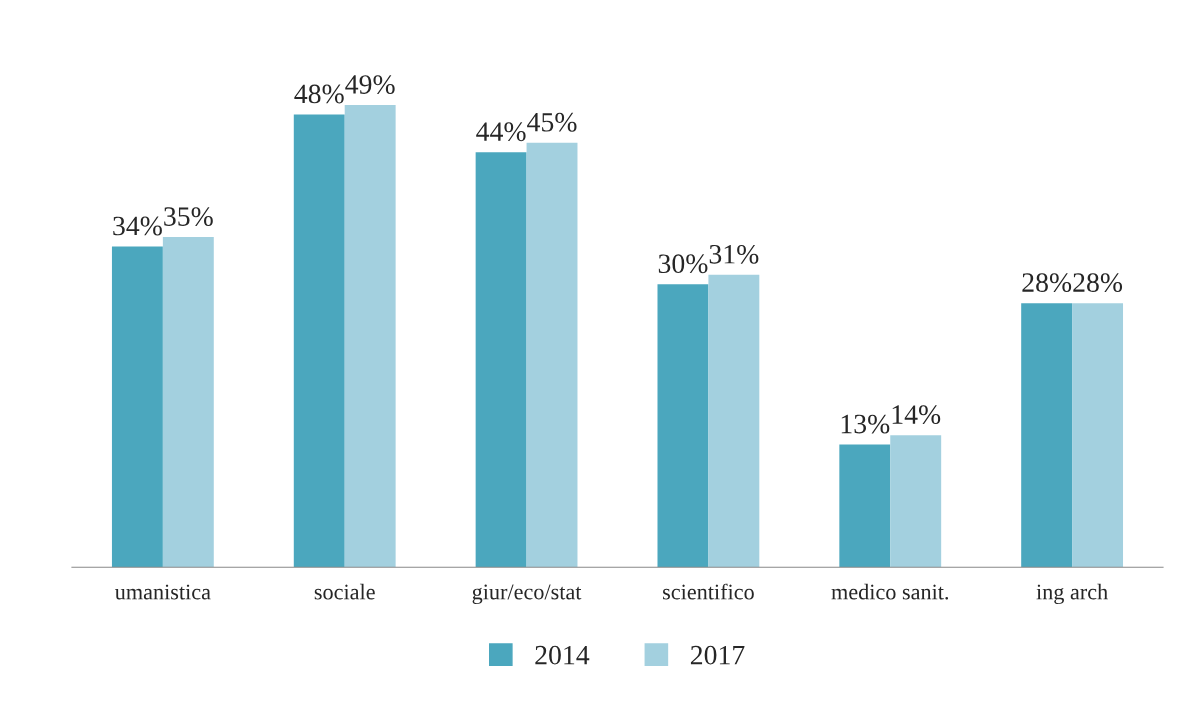  Describe the element at coordinates (344, 591) in the screenshot. I see `x-tick-label: sociale` at that location.